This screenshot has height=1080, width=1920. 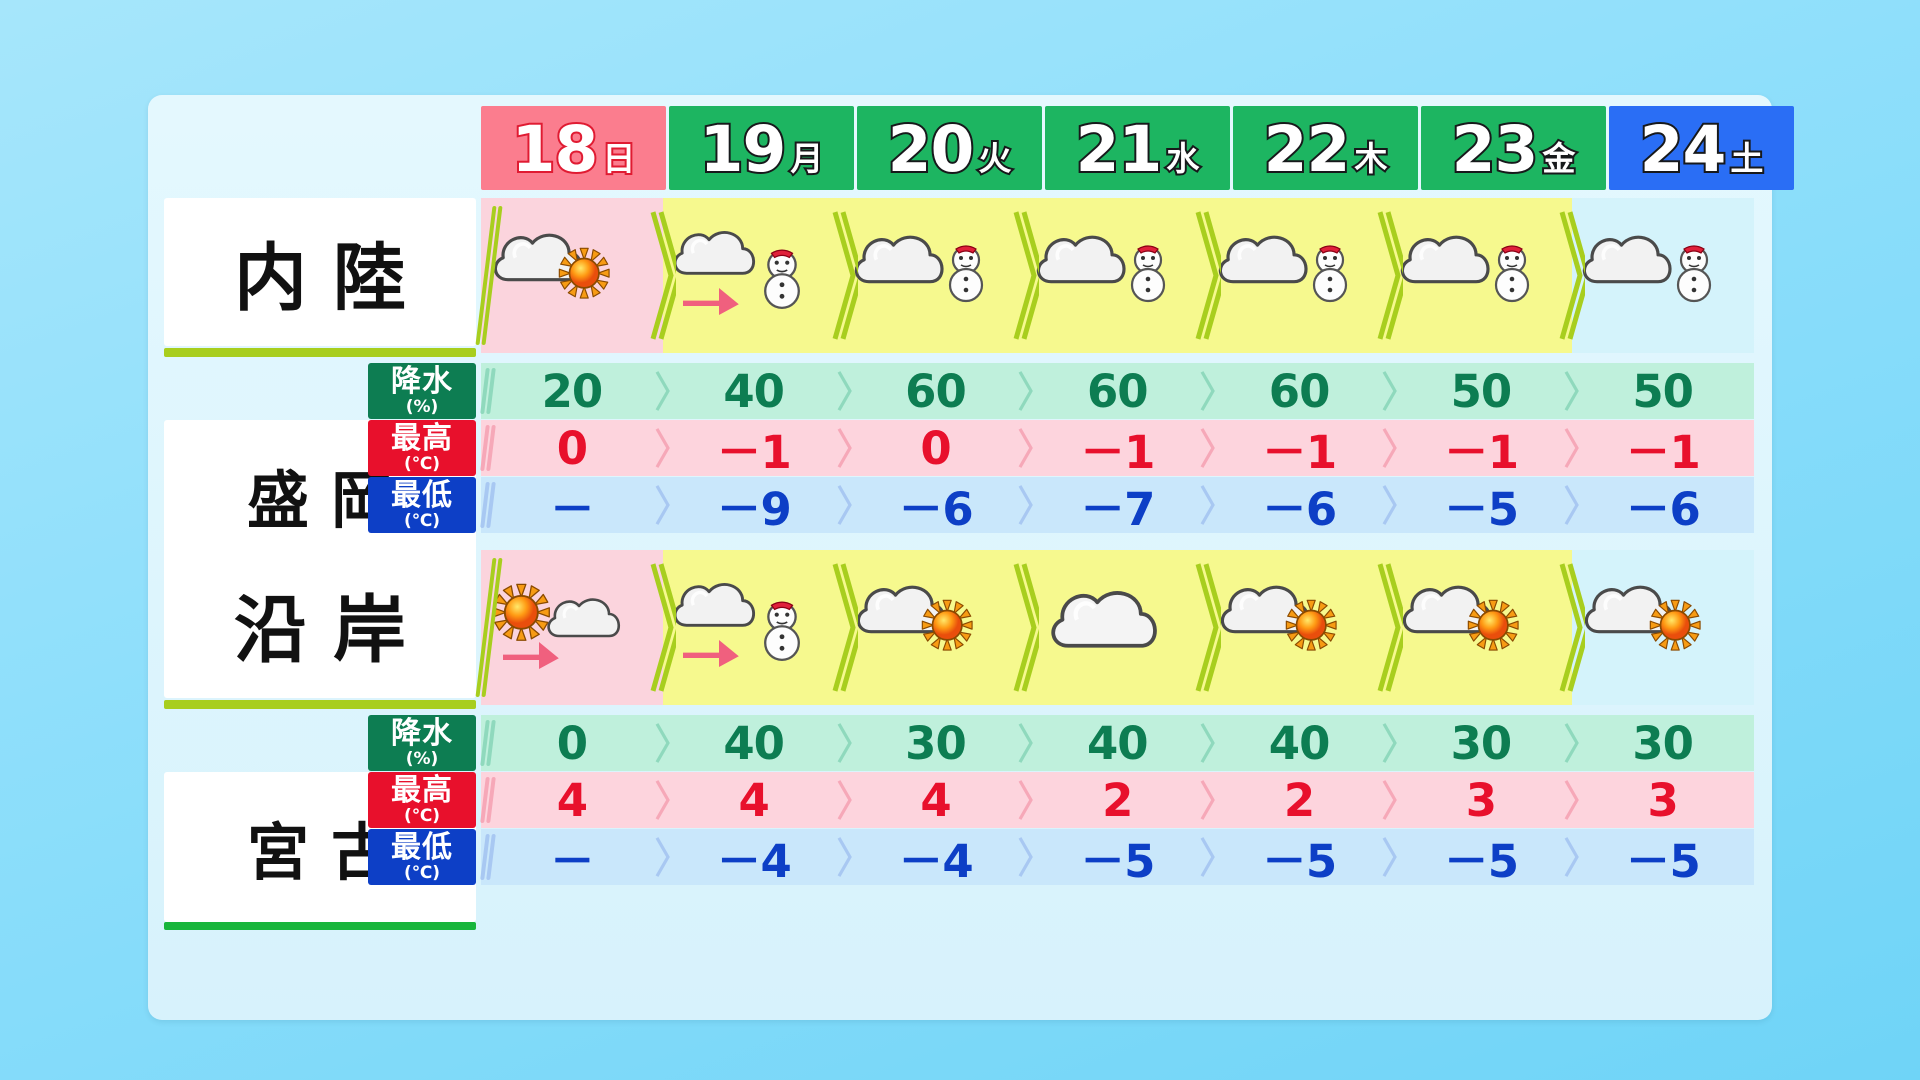 What do you see at coordinates (939, 506) in the screenshot?
I see `value-cell-day-20: －6` at bounding box center [939, 506].